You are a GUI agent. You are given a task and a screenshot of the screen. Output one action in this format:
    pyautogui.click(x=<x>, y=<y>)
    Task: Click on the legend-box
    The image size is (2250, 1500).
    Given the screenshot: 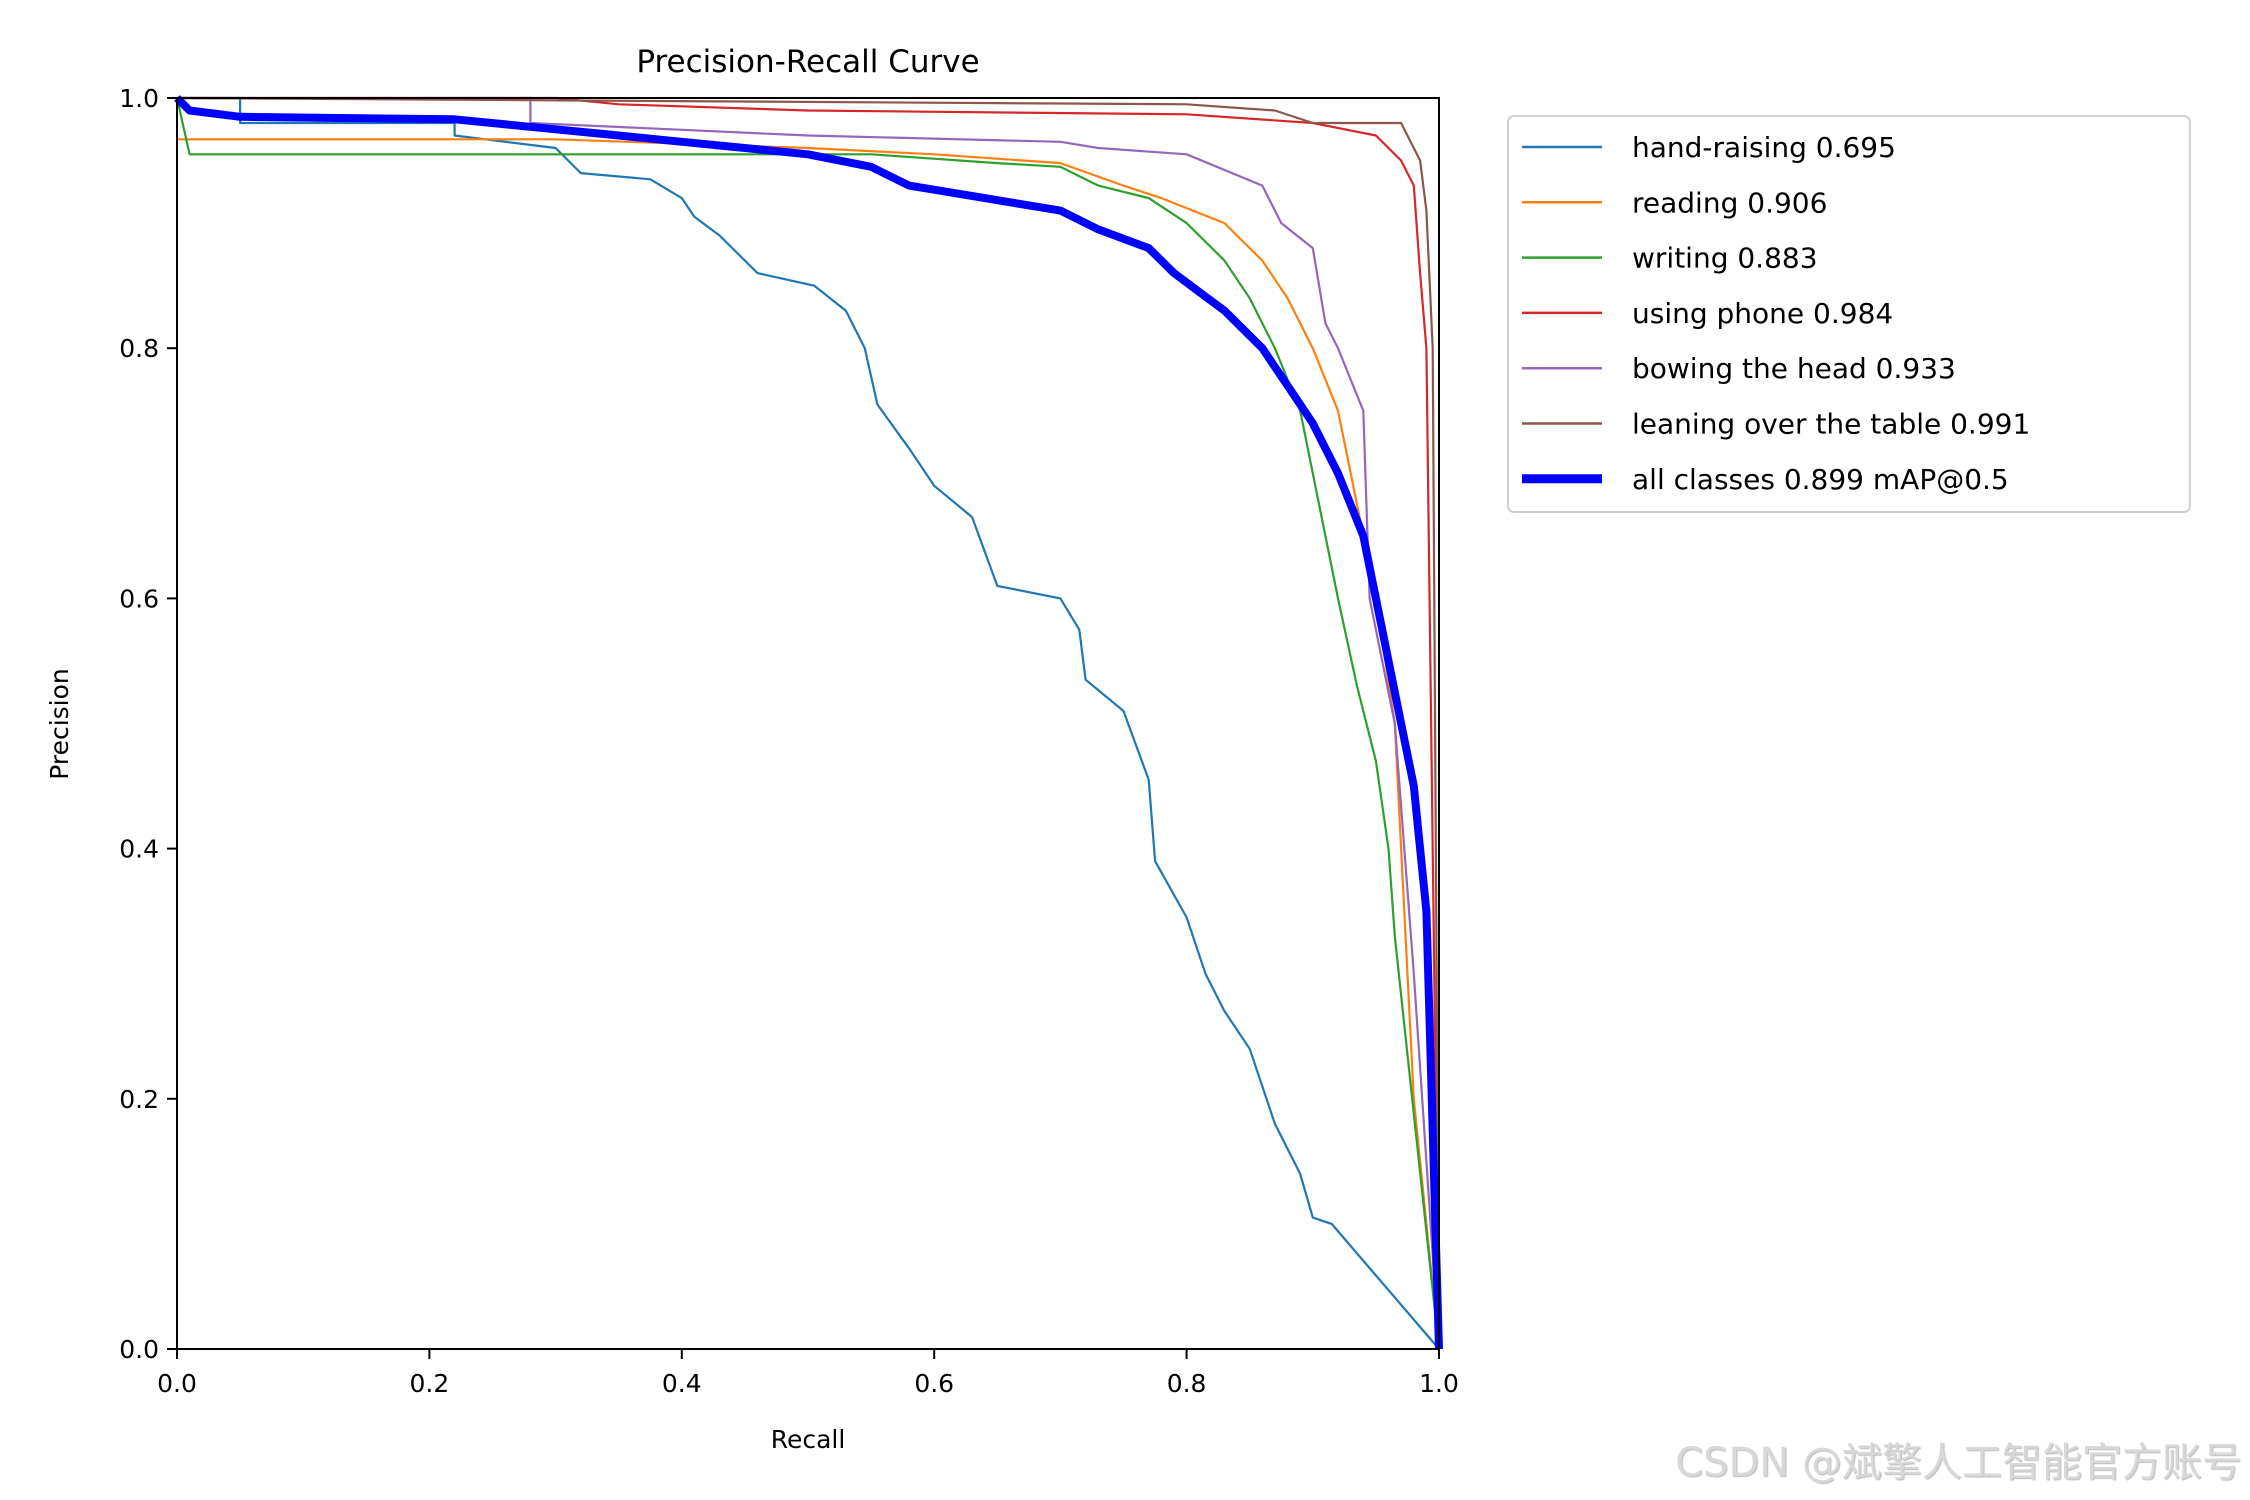 What is the action you would take?
    pyautogui.click(x=1849, y=314)
    